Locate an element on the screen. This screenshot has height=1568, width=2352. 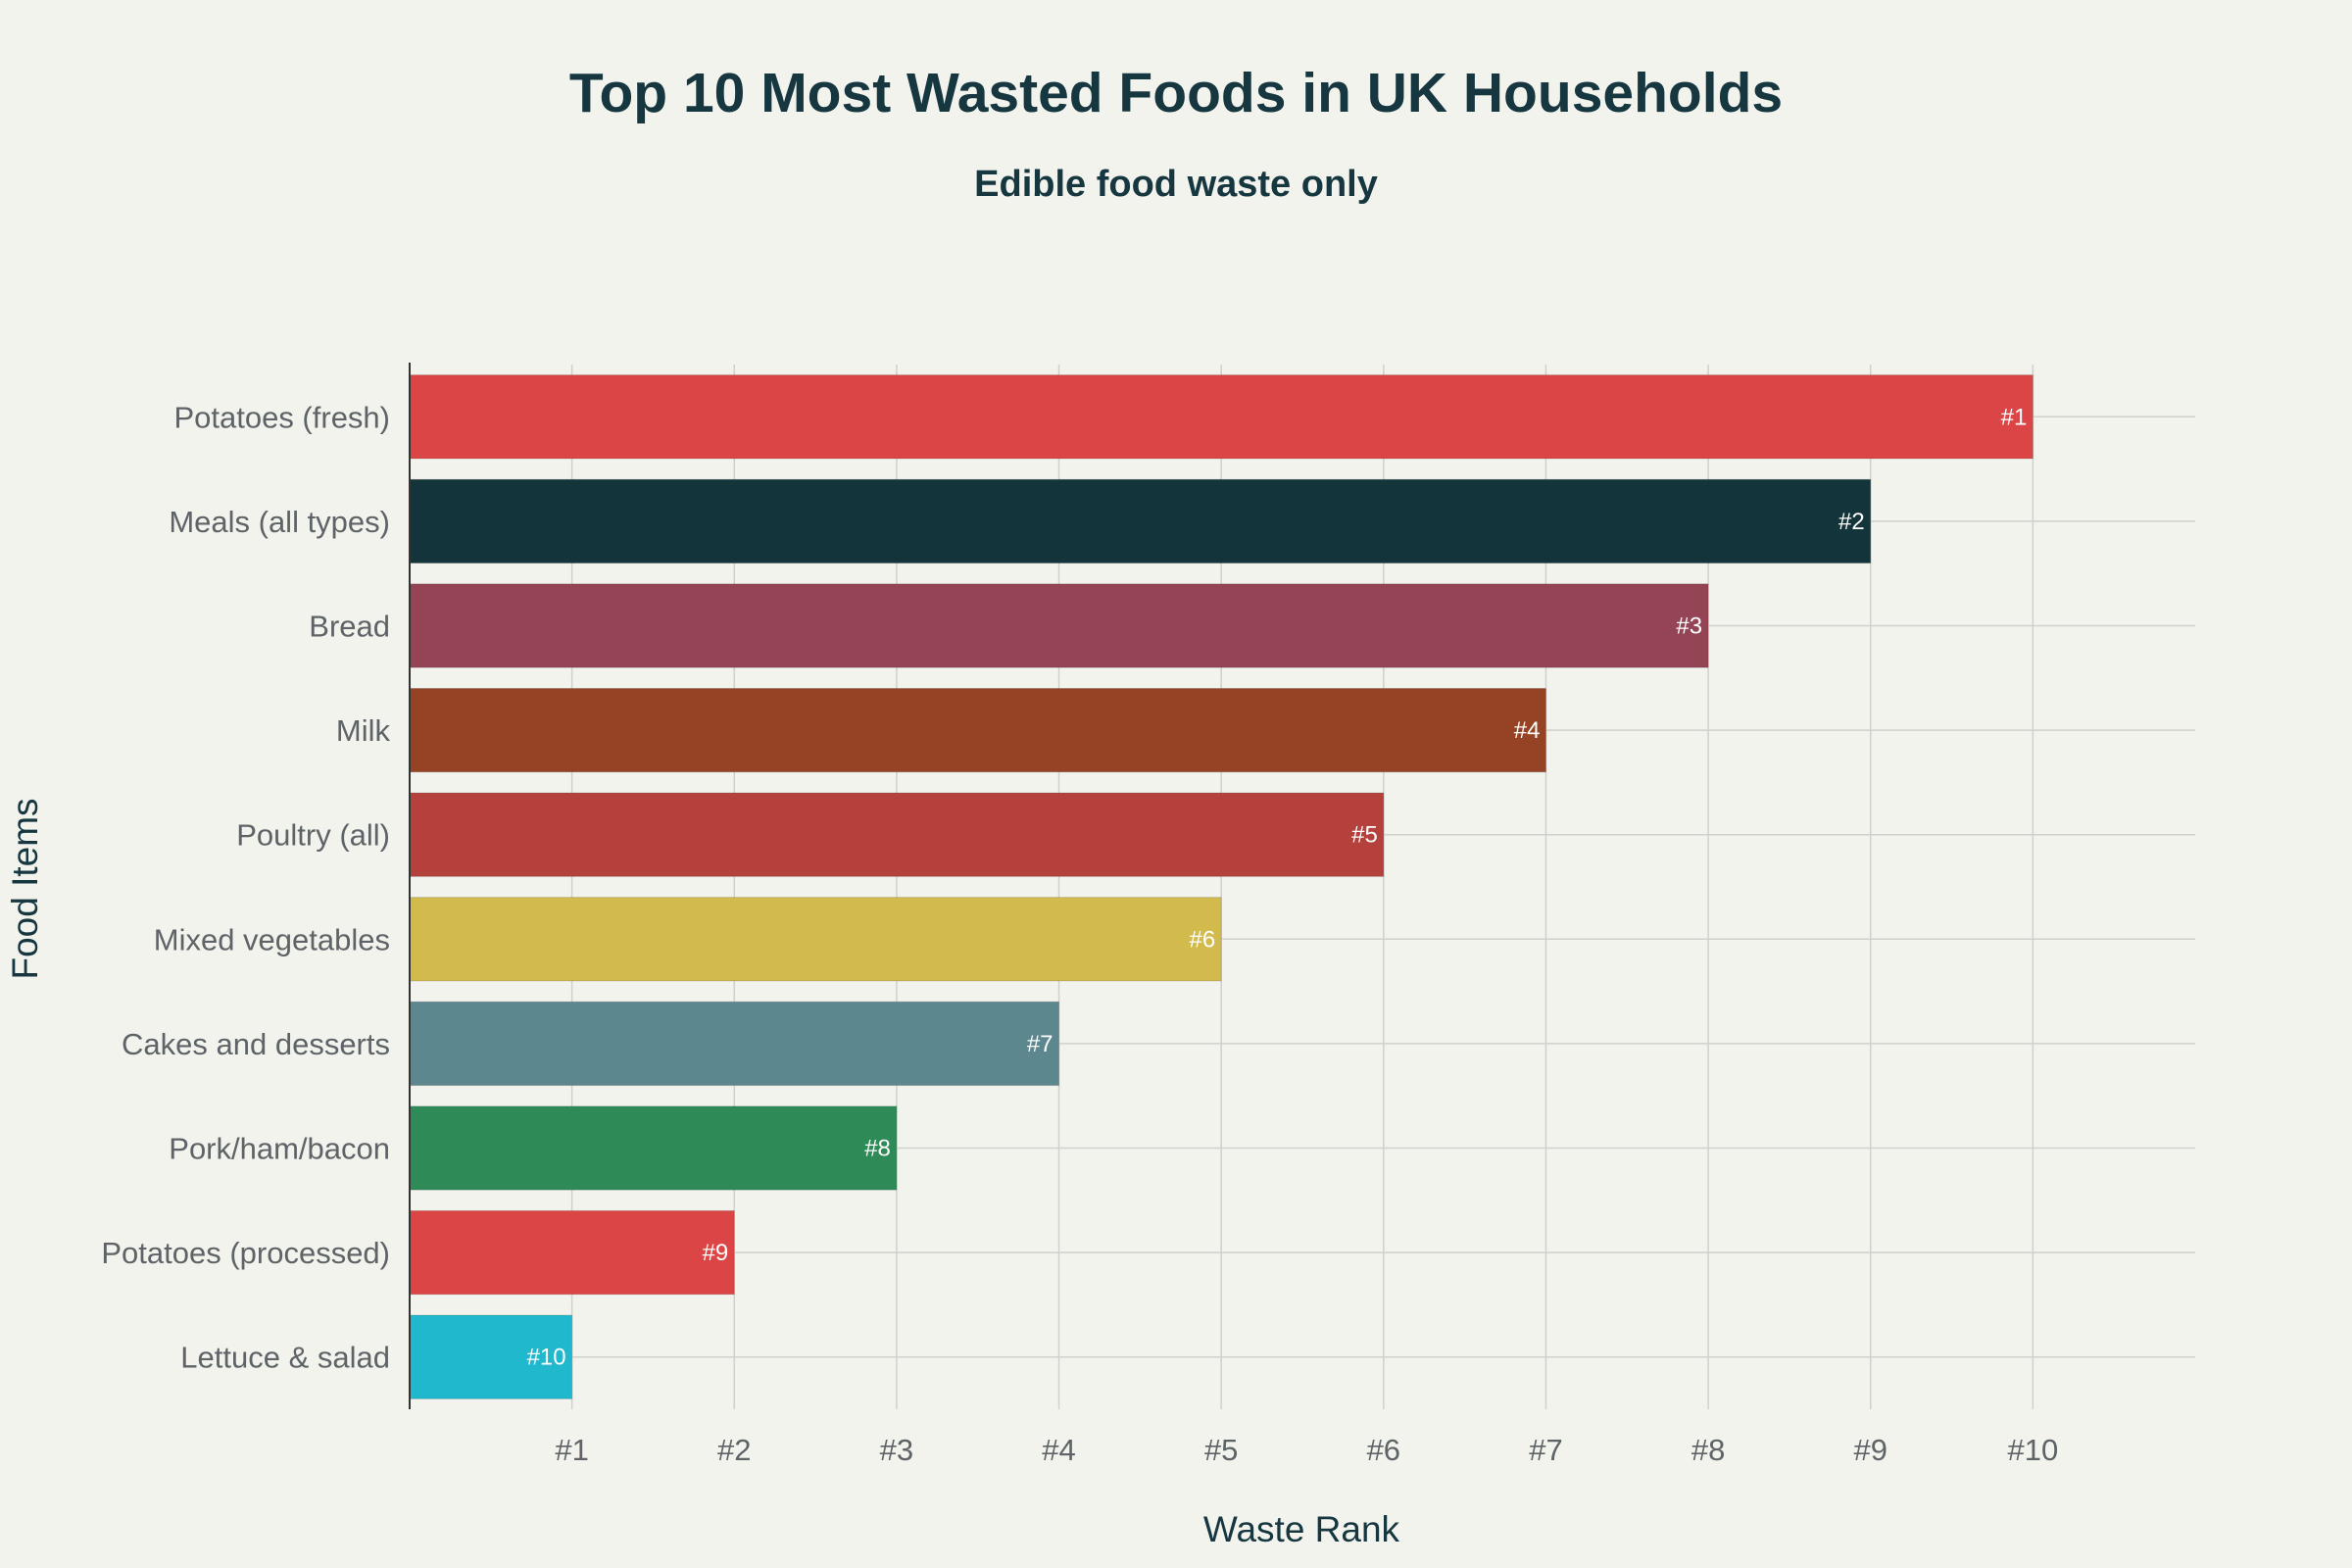
x-tick-label: #8 is located at coordinates (1708, 1450).